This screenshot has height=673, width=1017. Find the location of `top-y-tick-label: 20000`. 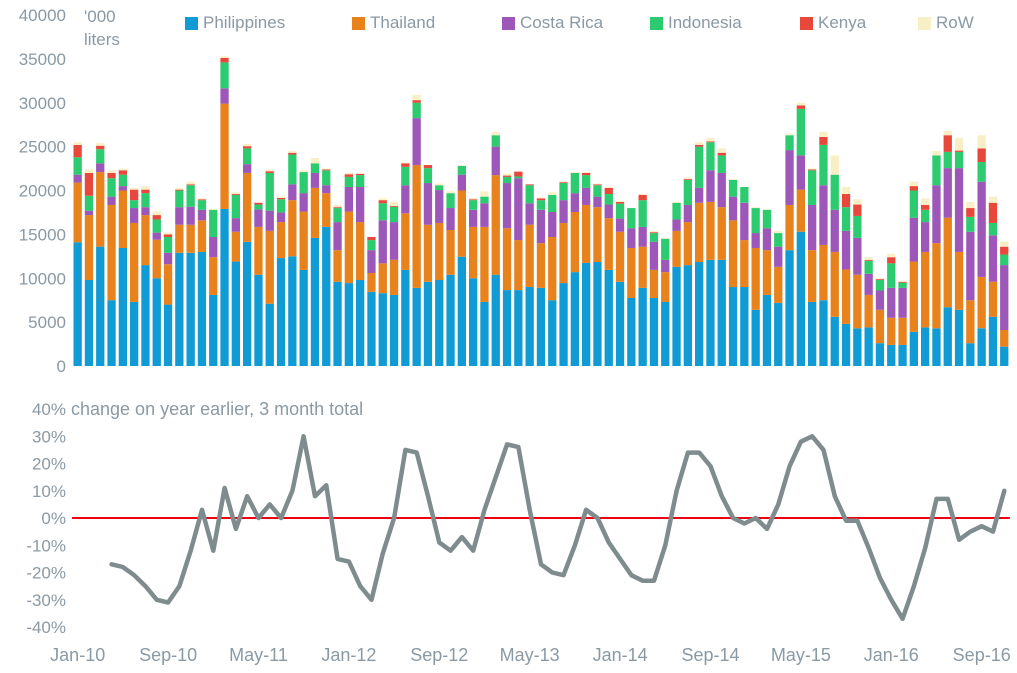

top-y-tick-label: 20000 is located at coordinates (42, 191).